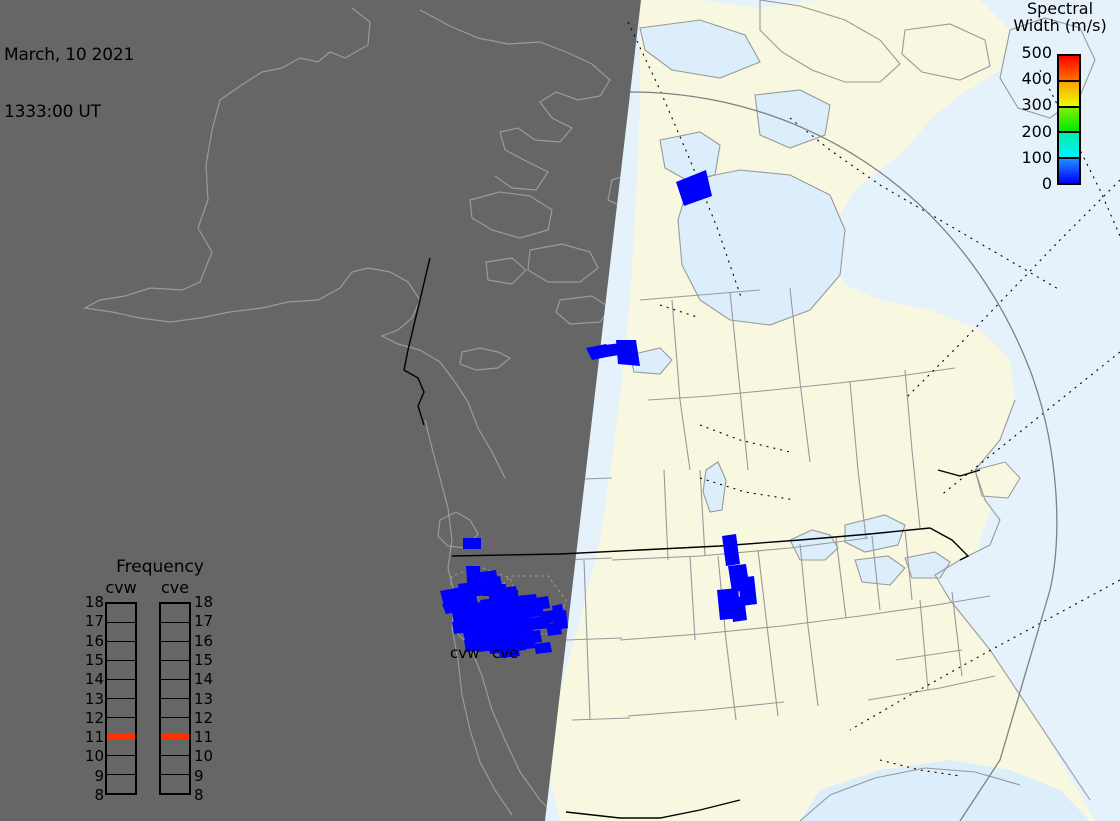 The image size is (1120, 821). Describe the element at coordinates (175, 736) in the screenshot. I see `freq-marker-cve` at that location.